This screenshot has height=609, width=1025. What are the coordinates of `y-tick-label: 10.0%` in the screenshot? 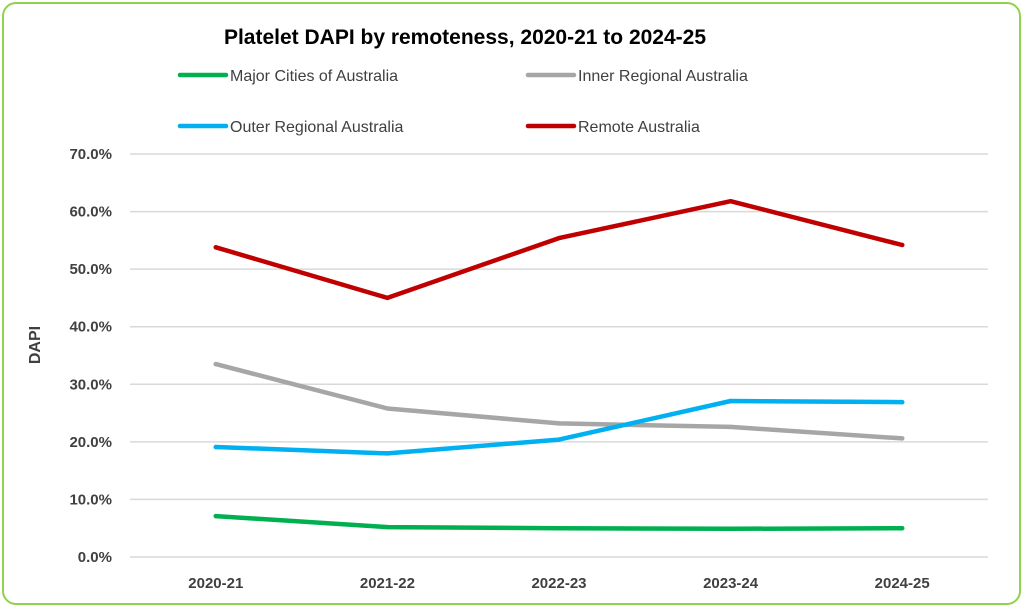 It's located at (90, 499).